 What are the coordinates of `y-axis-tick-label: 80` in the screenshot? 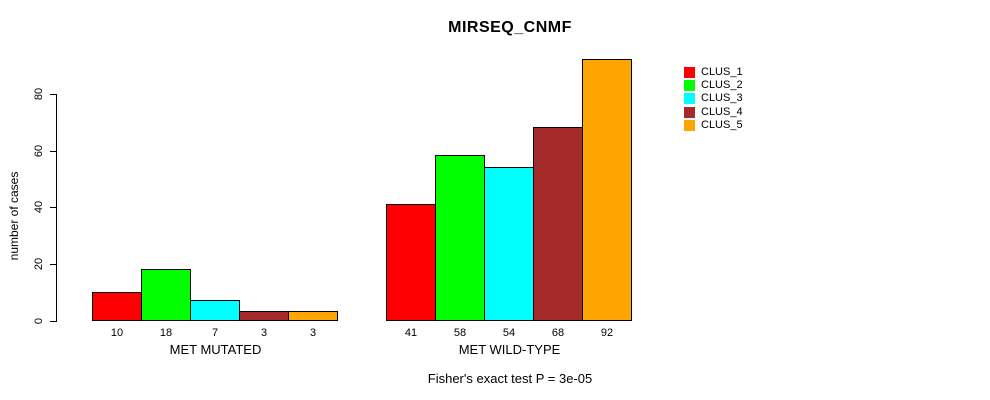 It's located at (39, 94).